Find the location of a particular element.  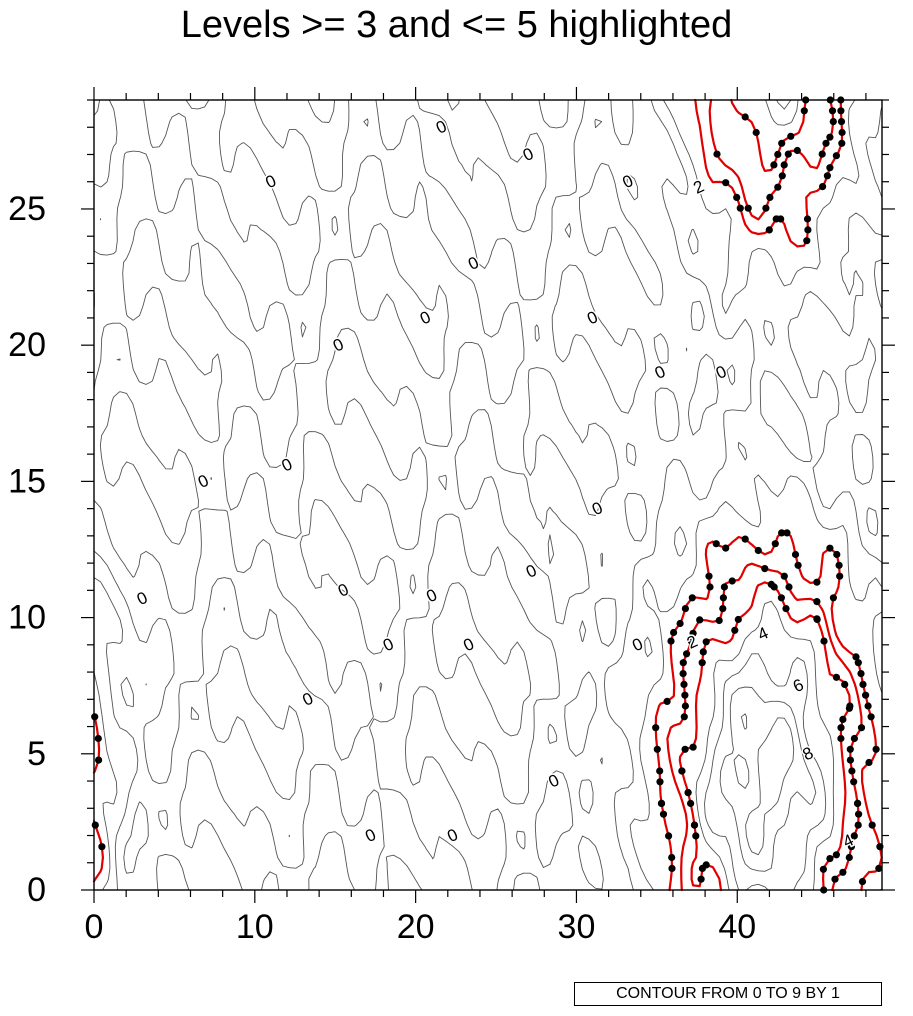

contour-label: 8 is located at coordinates (808, 753).